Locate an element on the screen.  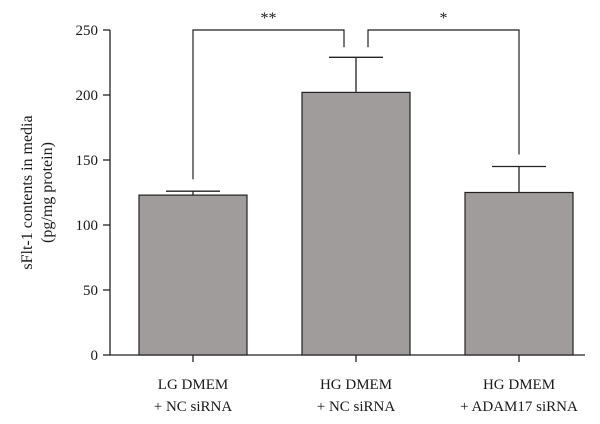
y-tick-label: 150 is located at coordinates (87, 161).